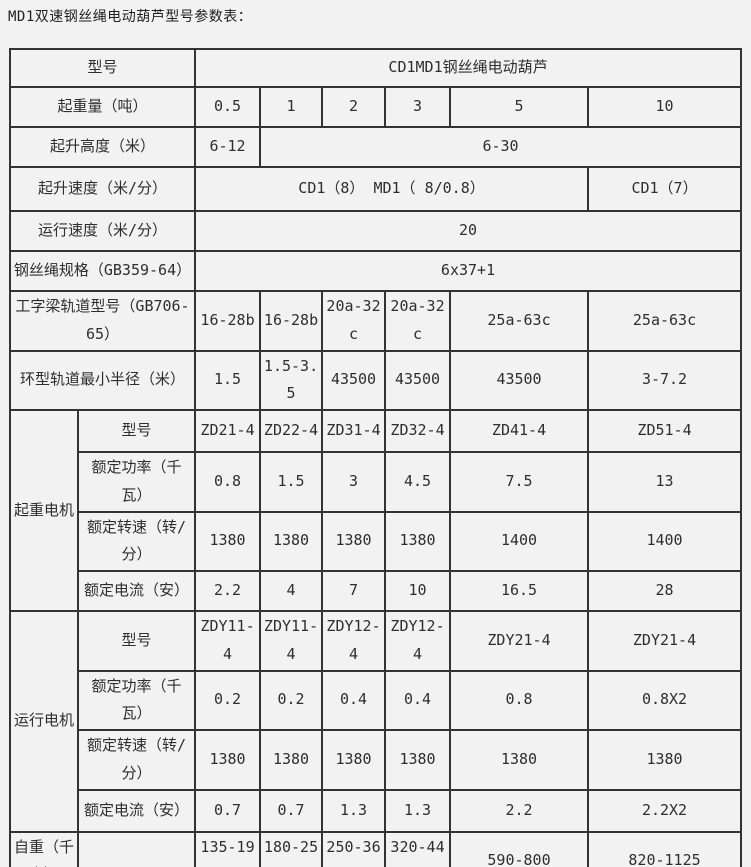 This screenshot has height=867, width=751. Describe the element at coordinates (102, 107) in the screenshot. I see `row-capacity-label: 起重量（吨）` at that location.